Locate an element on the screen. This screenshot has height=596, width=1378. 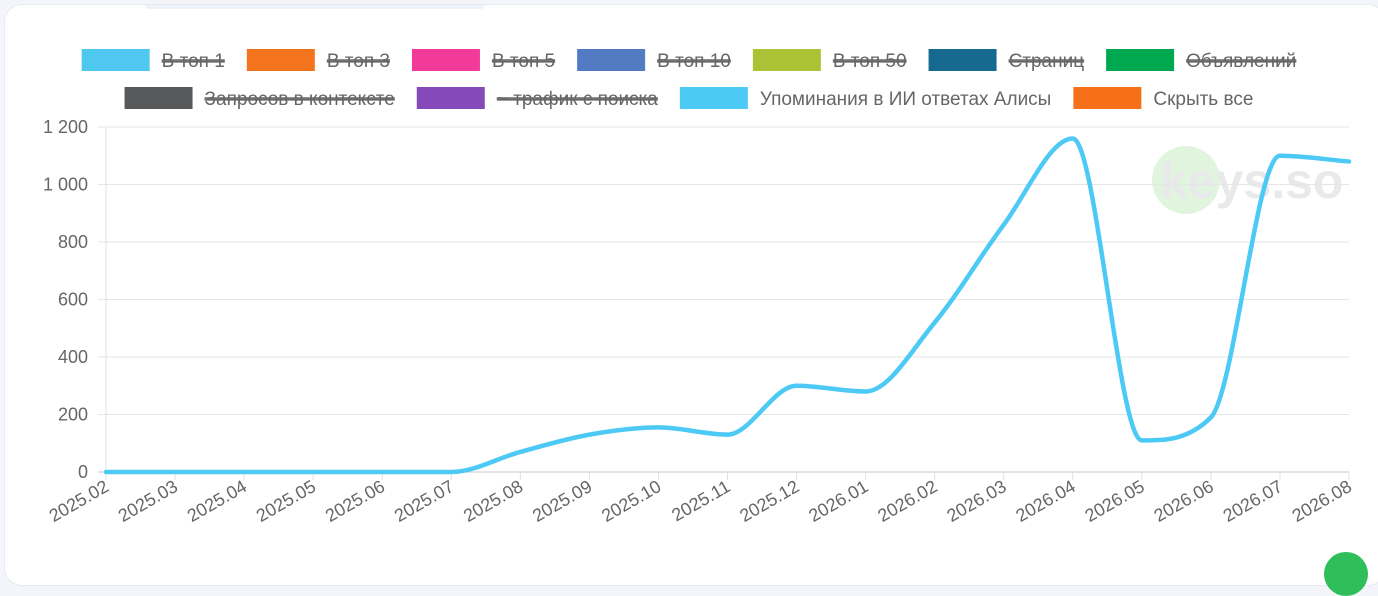
x-tick-label: 2025.04 is located at coordinates (217, 501).